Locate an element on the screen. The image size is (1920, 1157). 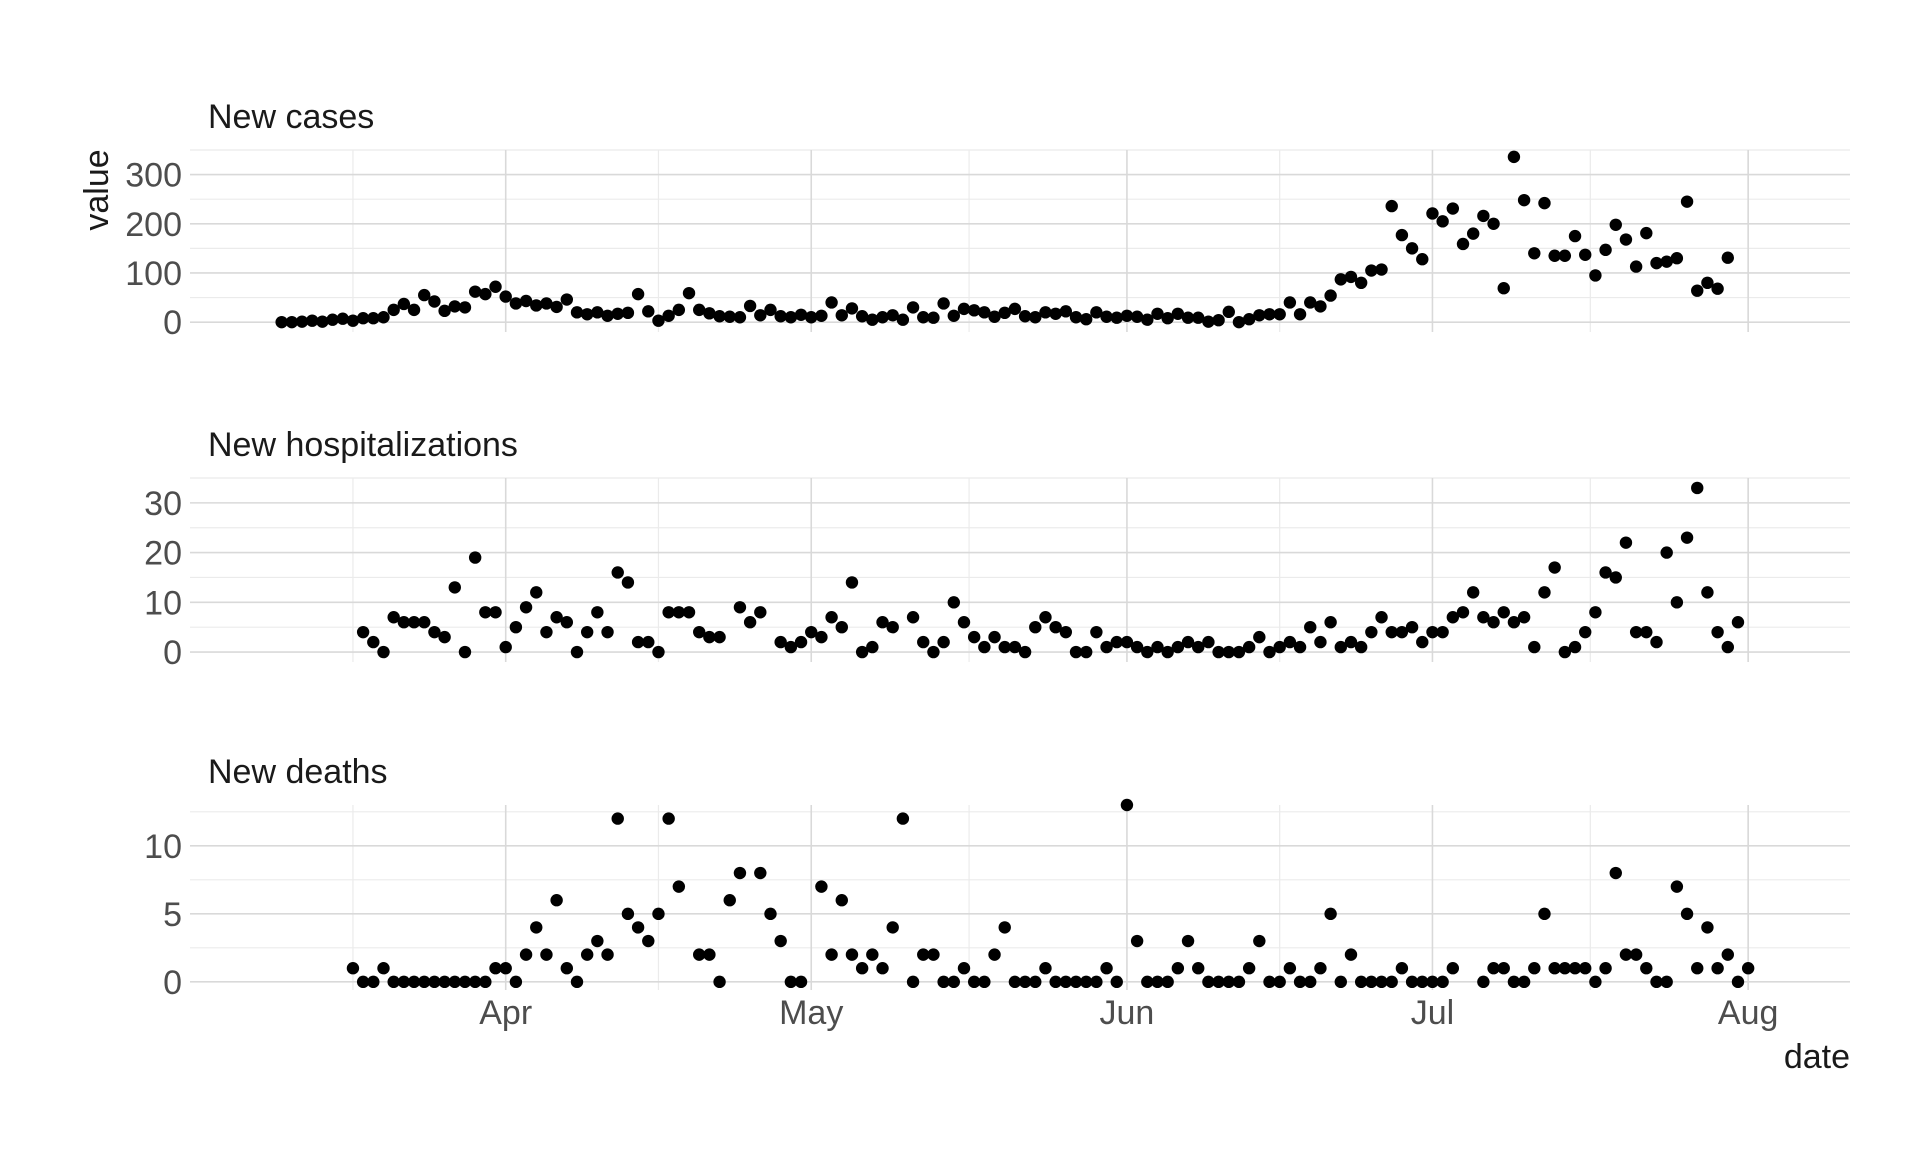
y-tick-label: 200 is located at coordinates (153, 225).